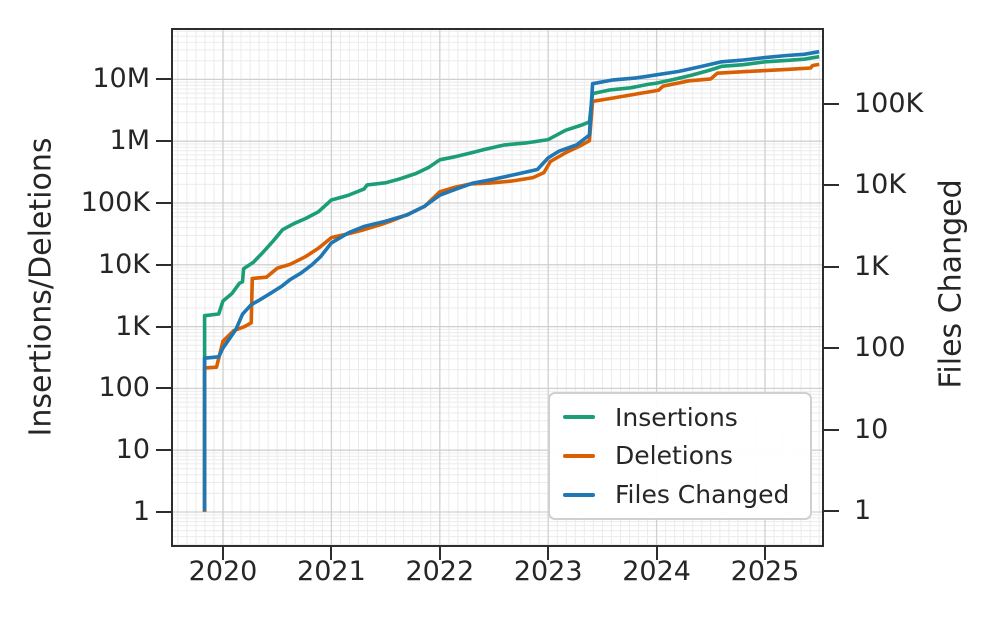  What do you see at coordinates (129, 141) in the screenshot?
I see `left-y-tick-label: 1M` at bounding box center [129, 141].